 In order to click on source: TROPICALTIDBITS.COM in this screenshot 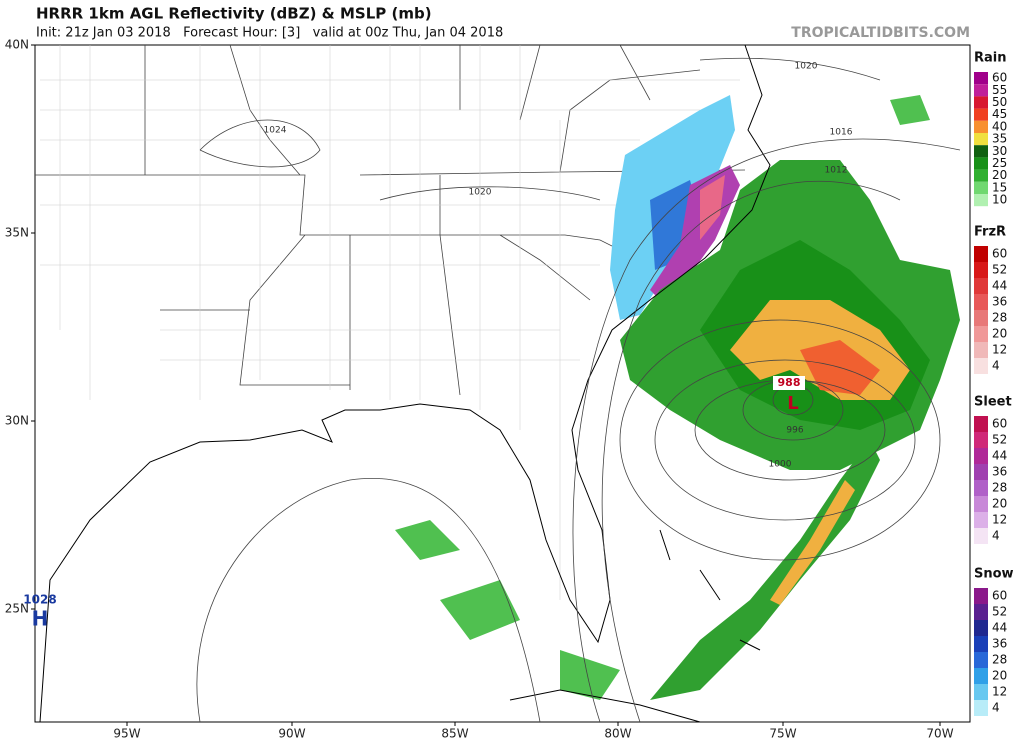, I will do `click(880, 33)`.